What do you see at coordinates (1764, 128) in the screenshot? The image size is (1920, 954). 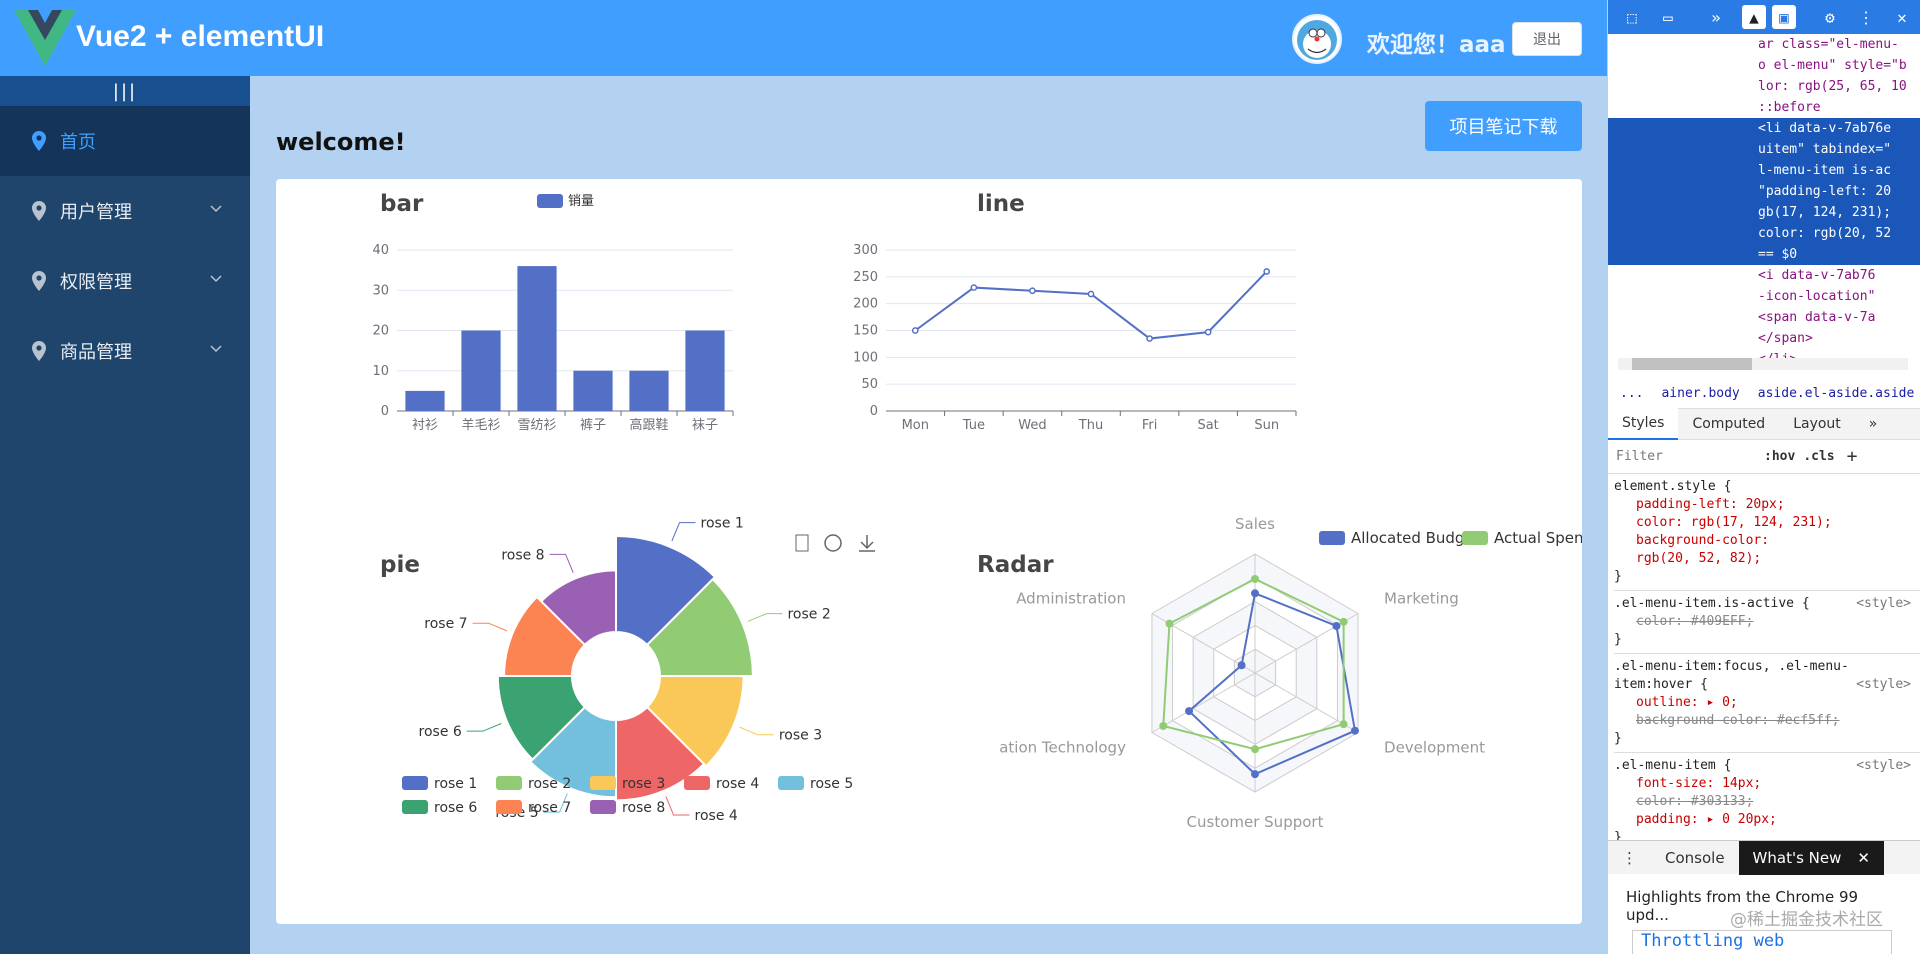 I see `dom-node-line: <li data-v-7ab76e` at bounding box center [1764, 128].